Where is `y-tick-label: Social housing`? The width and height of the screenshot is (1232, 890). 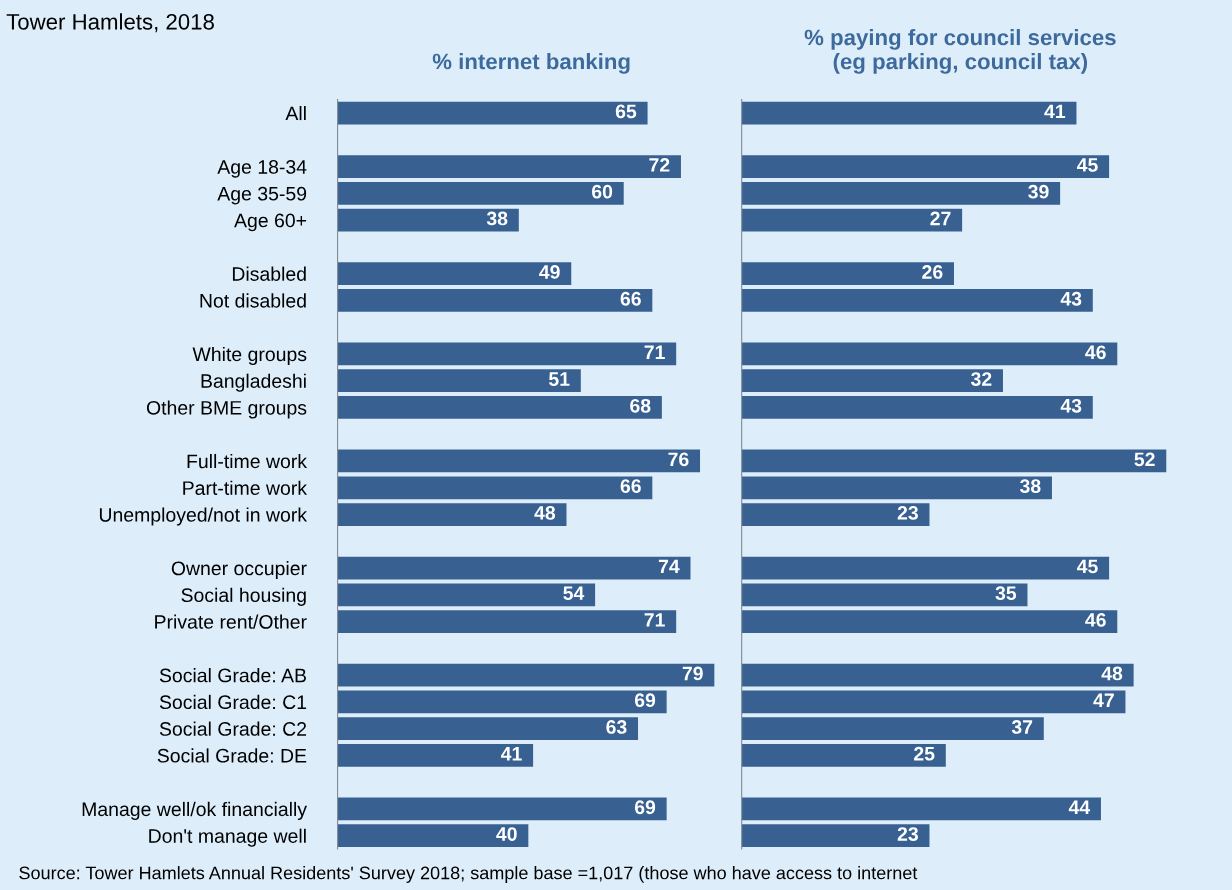
y-tick-label: Social housing is located at coordinates (243, 596).